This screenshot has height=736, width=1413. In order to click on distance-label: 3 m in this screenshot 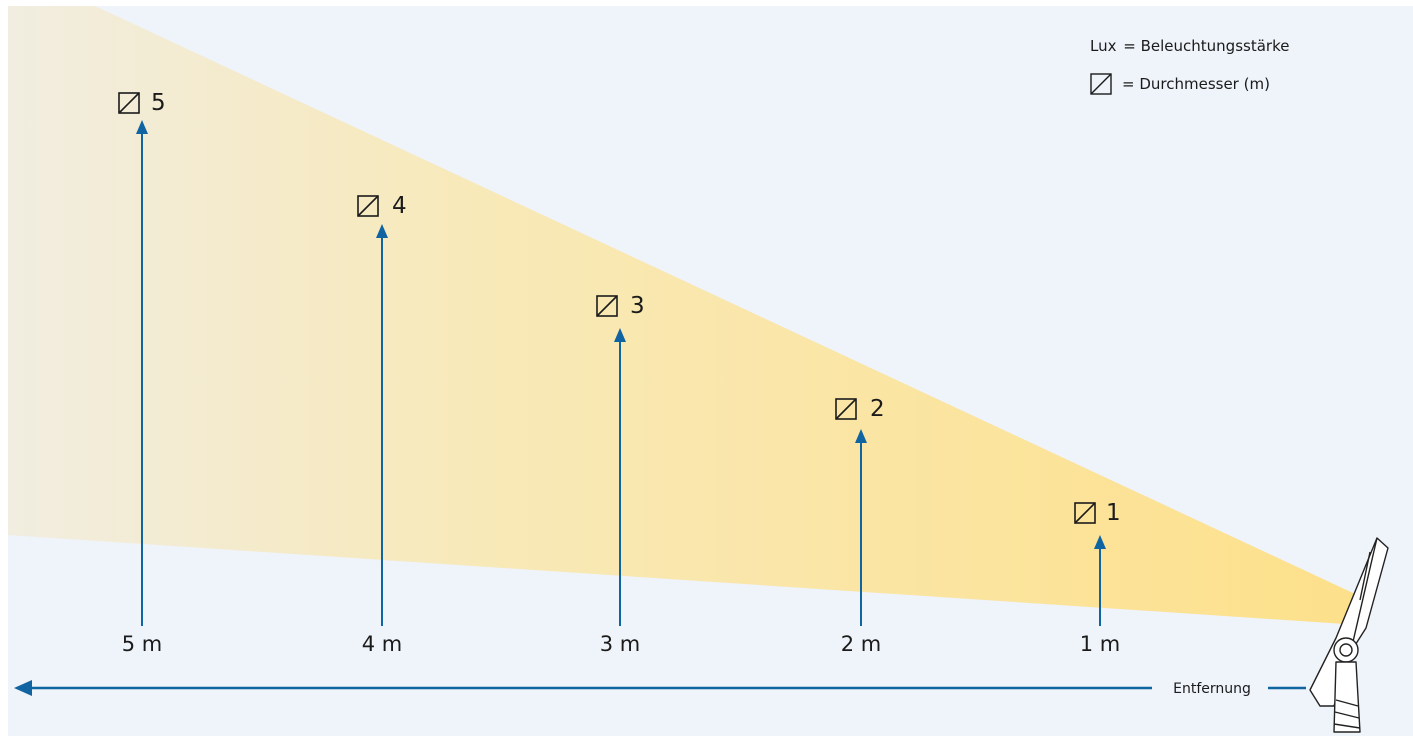, I will do `click(620, 644)`.